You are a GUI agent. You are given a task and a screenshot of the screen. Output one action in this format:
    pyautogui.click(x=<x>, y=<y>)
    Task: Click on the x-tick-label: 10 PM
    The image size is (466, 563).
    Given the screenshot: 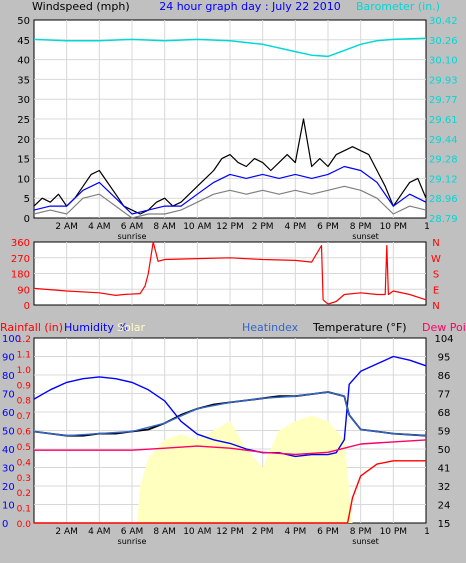 What is the action you would take?
    pyautogui.click(x=394, y=227)
    